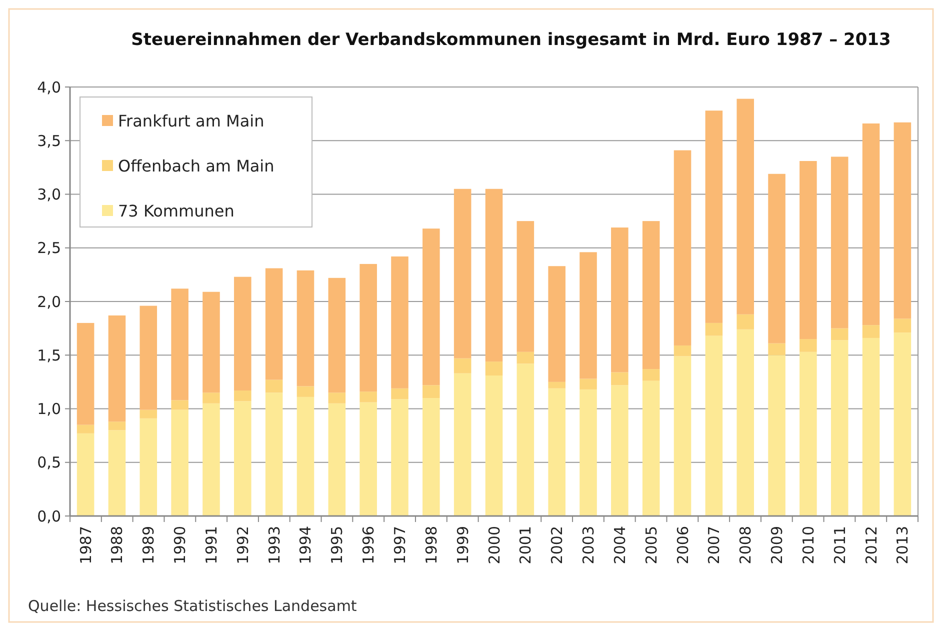 The height and width of the screenshot is (631, 942). What do you see at coordinates (196, 166) in the screenshot?
I see `legend-label: Offenbach am Main` at bounding box center [196, 166].